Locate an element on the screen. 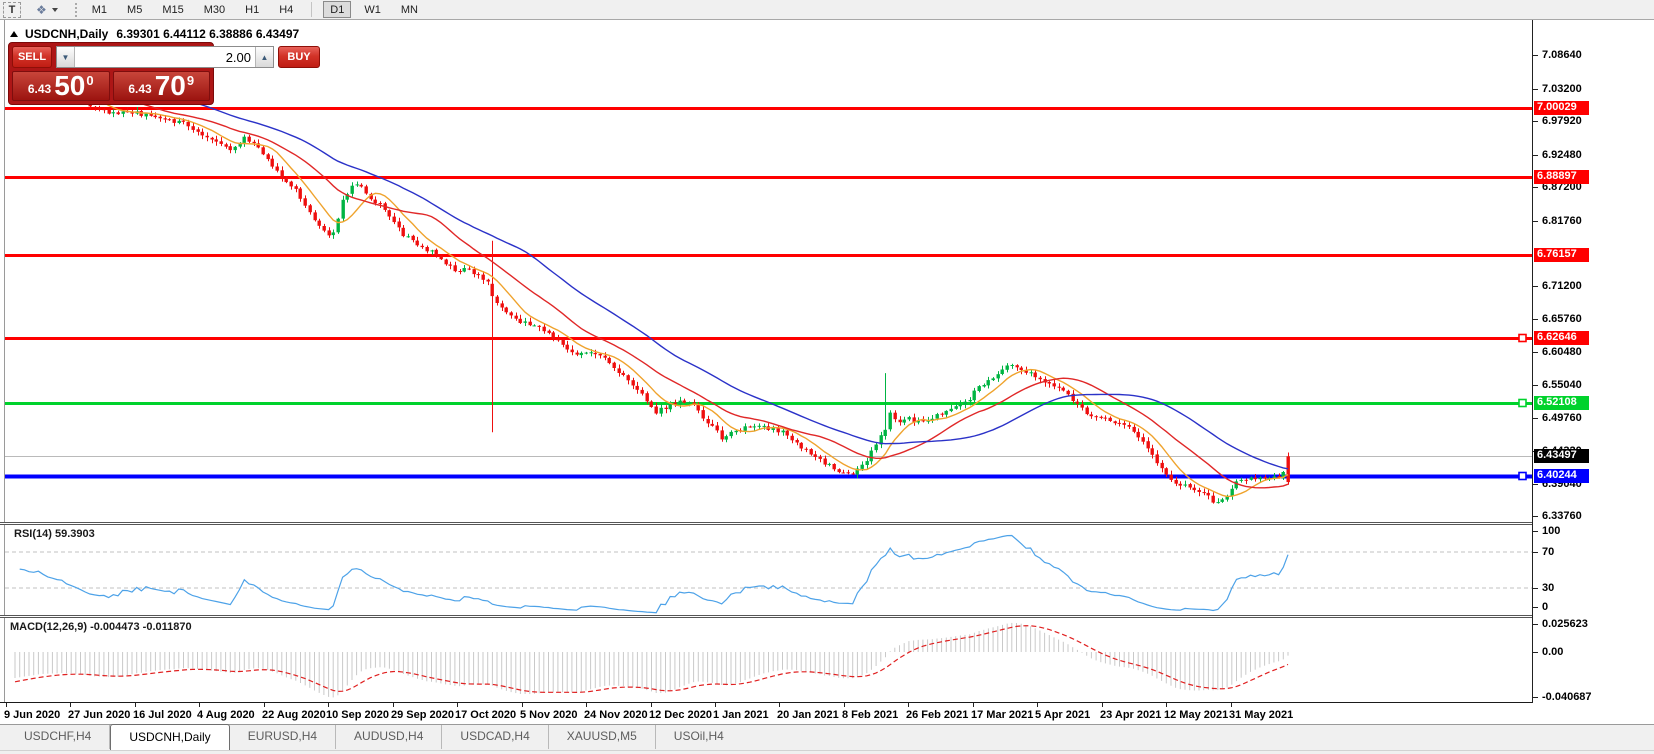 The height and width of the screenshot is (754, 1654). timeframe-button-mn: MN is located at coordinates (409, 9).